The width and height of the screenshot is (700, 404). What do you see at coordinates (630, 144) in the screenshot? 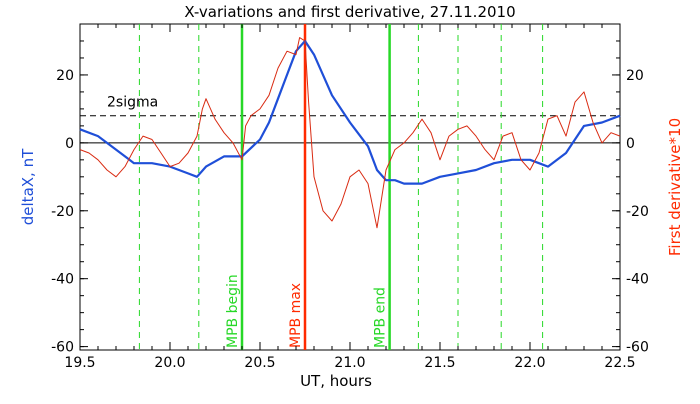
I see `y-tick-label-right: 0` at bounding box center [630, 144].